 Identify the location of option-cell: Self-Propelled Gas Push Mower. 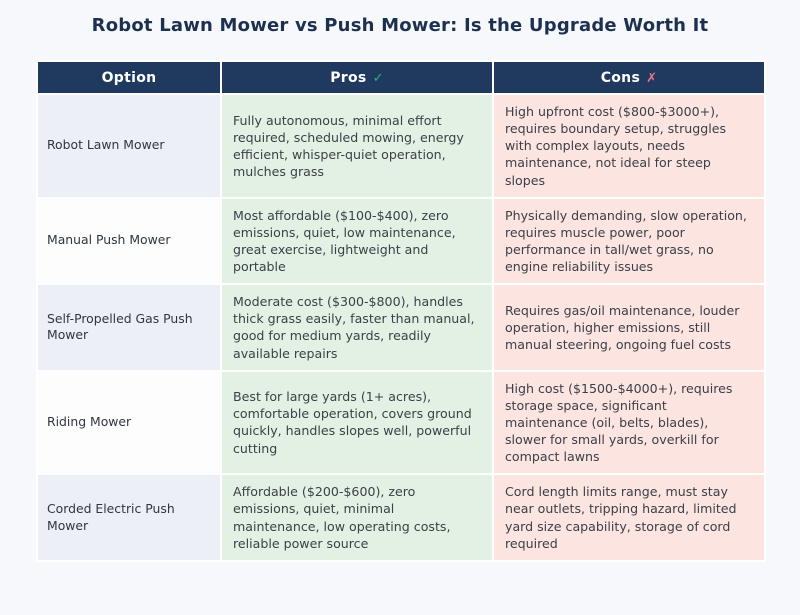
(129, 327).